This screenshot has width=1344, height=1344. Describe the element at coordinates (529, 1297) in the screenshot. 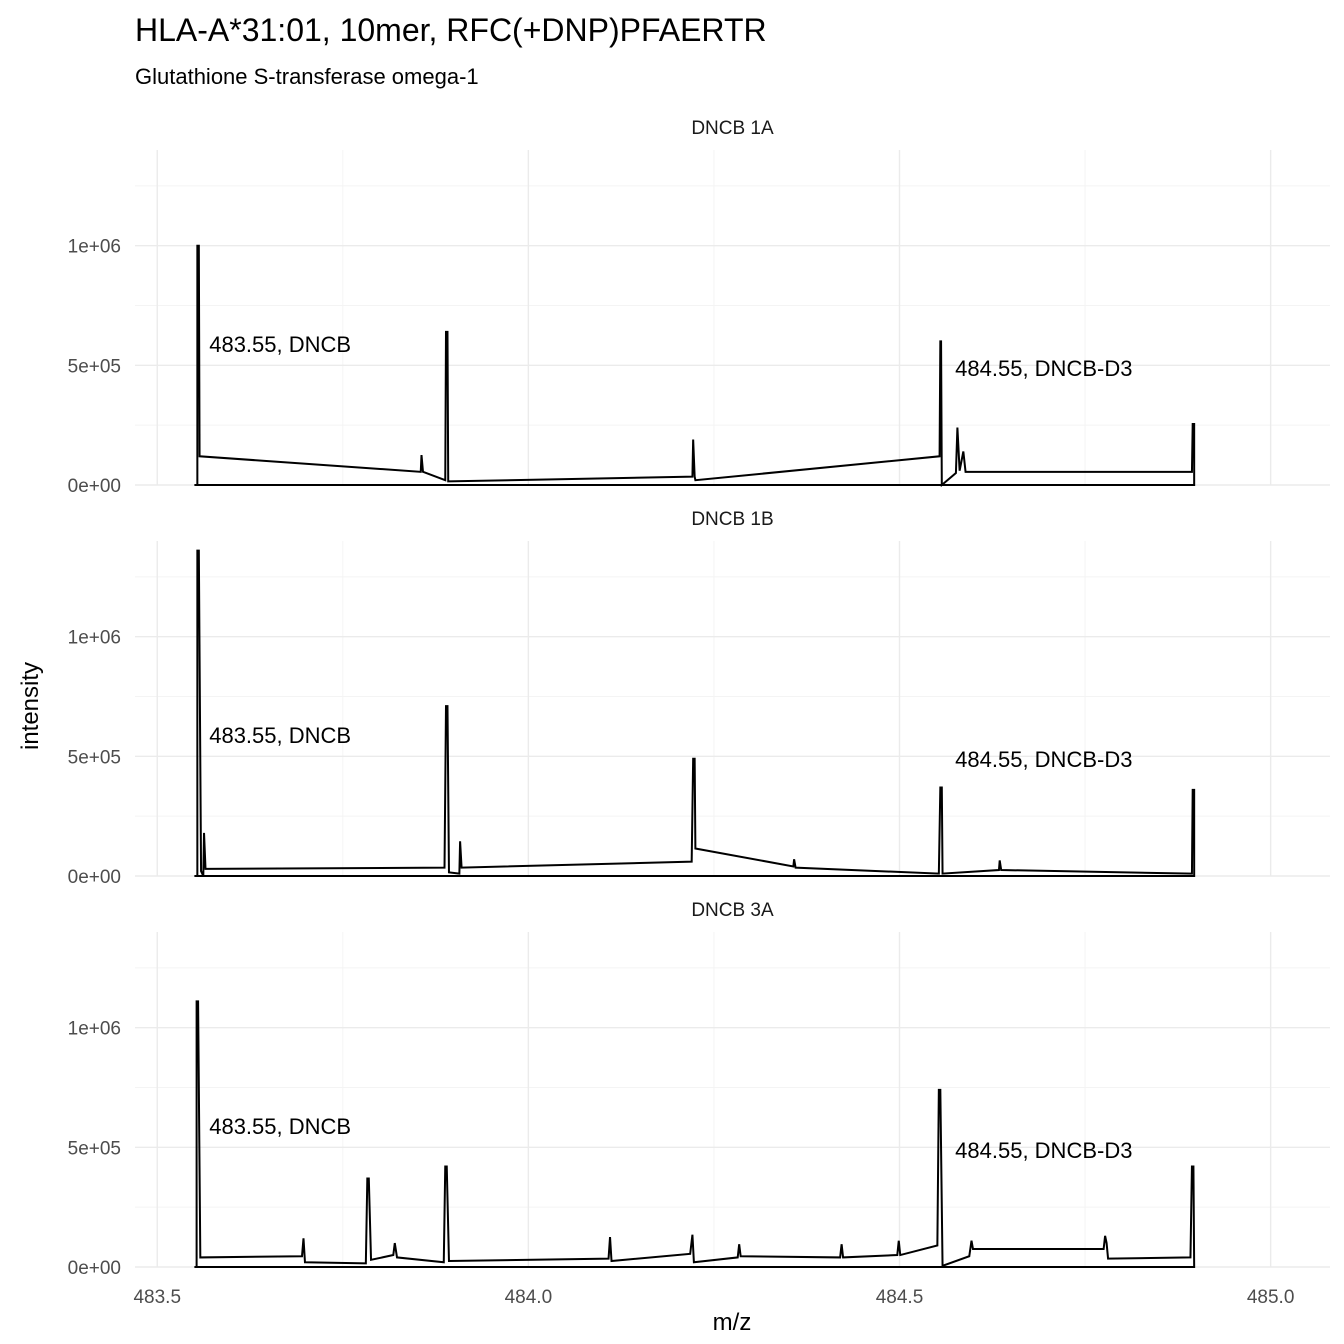

I see `x-tick-label: 484.0` at that location.